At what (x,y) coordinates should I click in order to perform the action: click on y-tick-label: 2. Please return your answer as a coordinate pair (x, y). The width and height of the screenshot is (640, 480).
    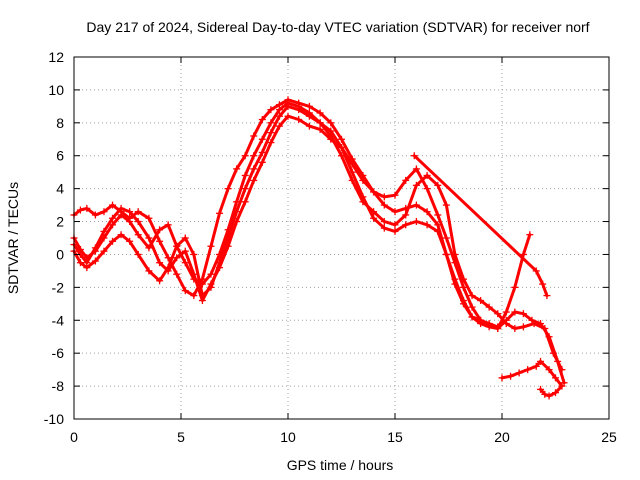
    Looking at the image, I should click on (60, 222).